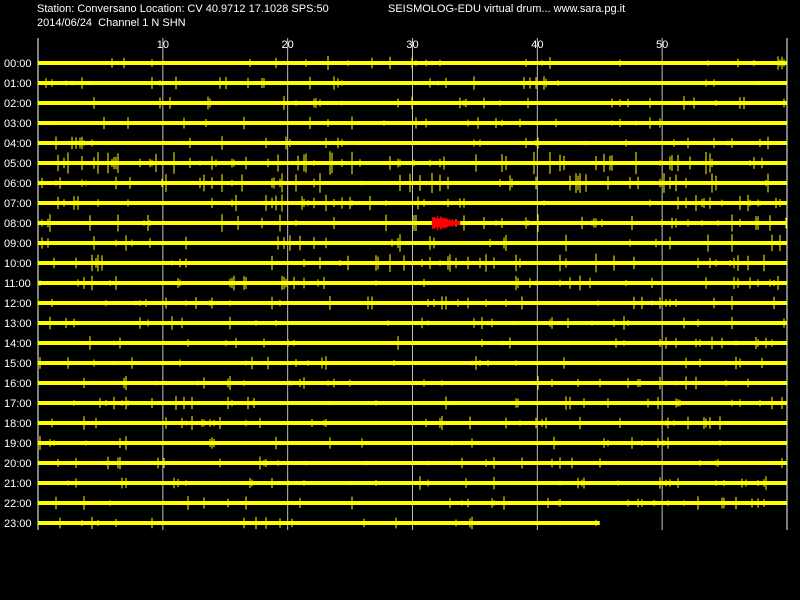  I want to click on hour-label: 23:00, so click(18, 524).